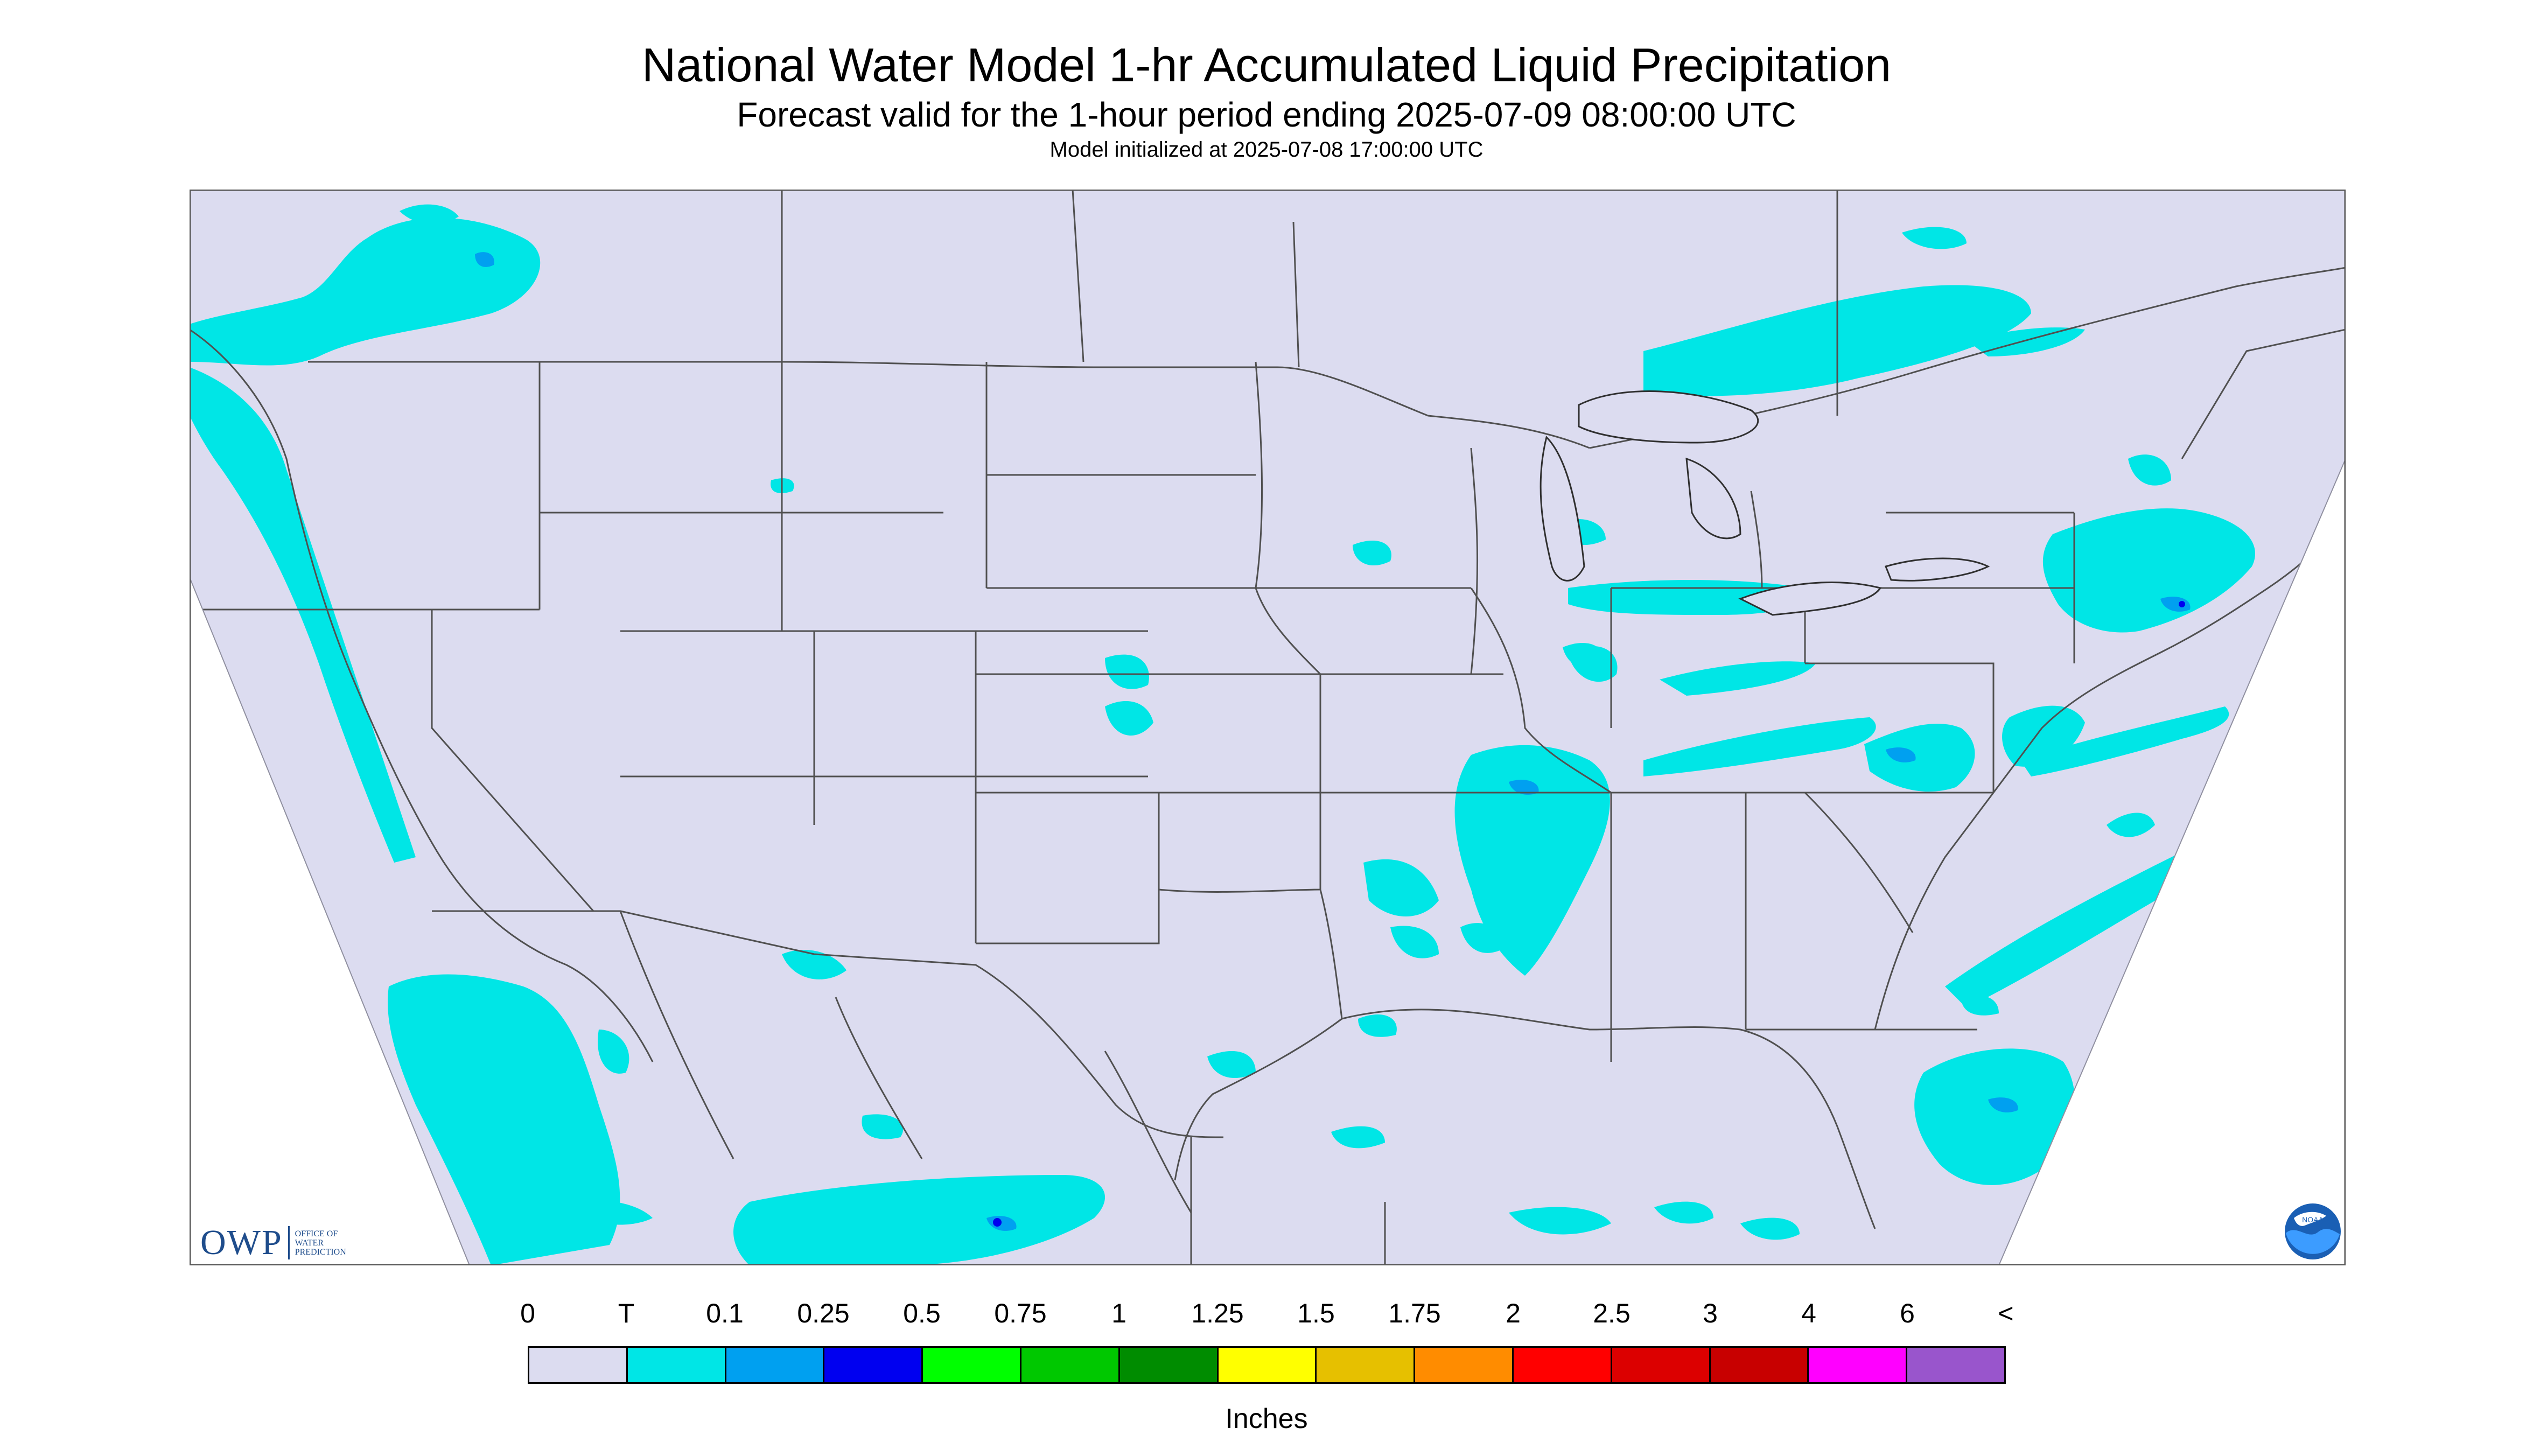 This screenshot has width=2533, height=1456. I want to click on legend-tick-7: 1.25, so click(1217, 1313).